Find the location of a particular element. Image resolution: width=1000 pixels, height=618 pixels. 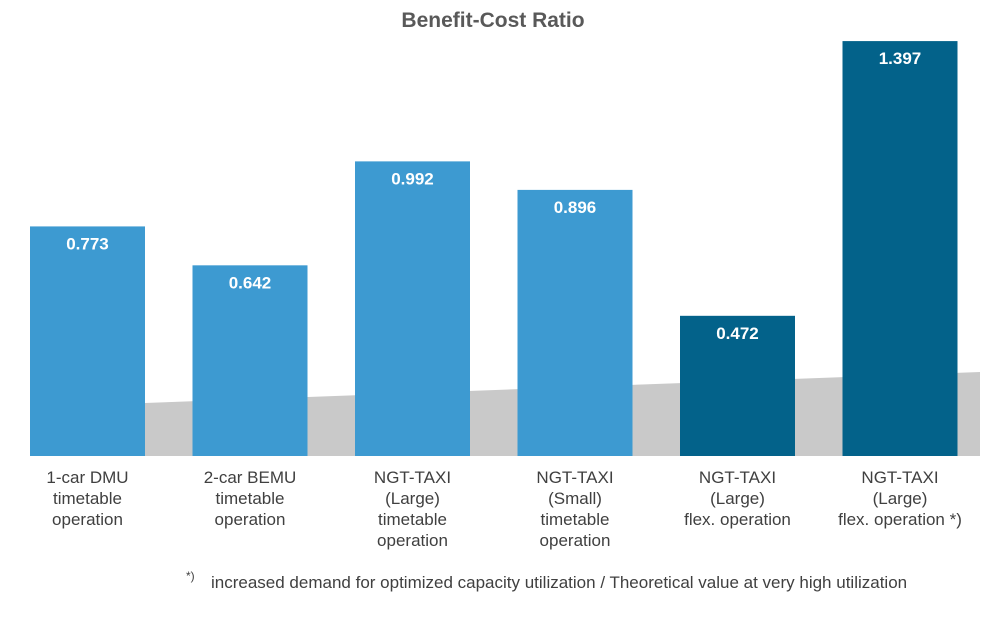

category-label-5: NGT-TAXI (Large) flex. operation is located at coordinates (737, 498).